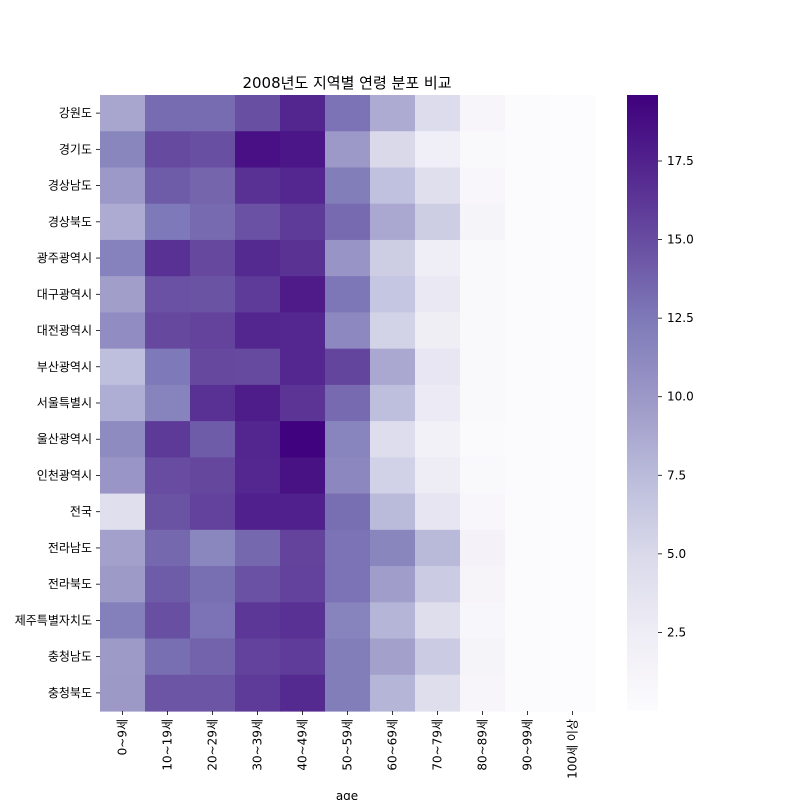 The image size is (800, 800). I want to click on colorbar-tick-label: 10.0, so click(680, 397).